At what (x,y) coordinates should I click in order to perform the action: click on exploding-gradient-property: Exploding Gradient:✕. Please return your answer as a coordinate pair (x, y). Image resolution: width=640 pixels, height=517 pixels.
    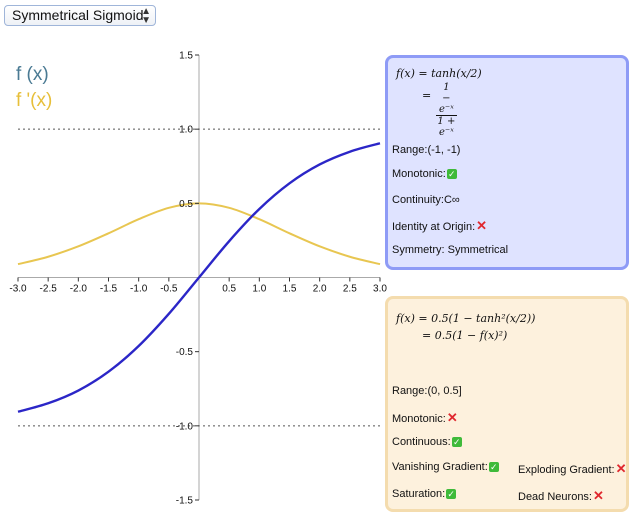
    Looking at the image, I should click on (572, 469).